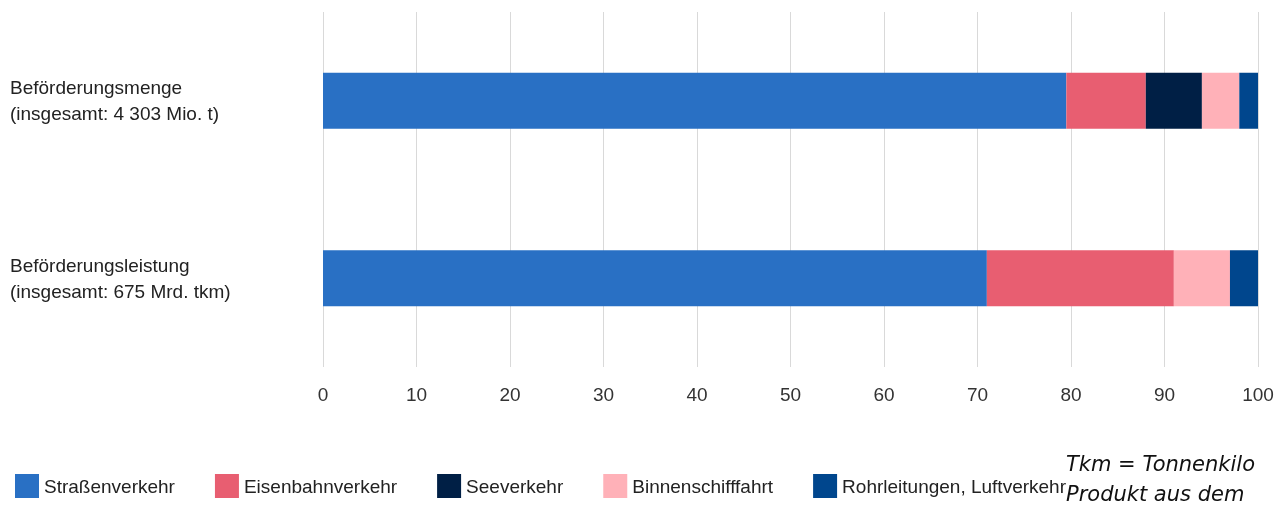  Describe the element at coordinates (110, 486) in the screenshot. I see `legend-label: Straßenverkehr` at that location.